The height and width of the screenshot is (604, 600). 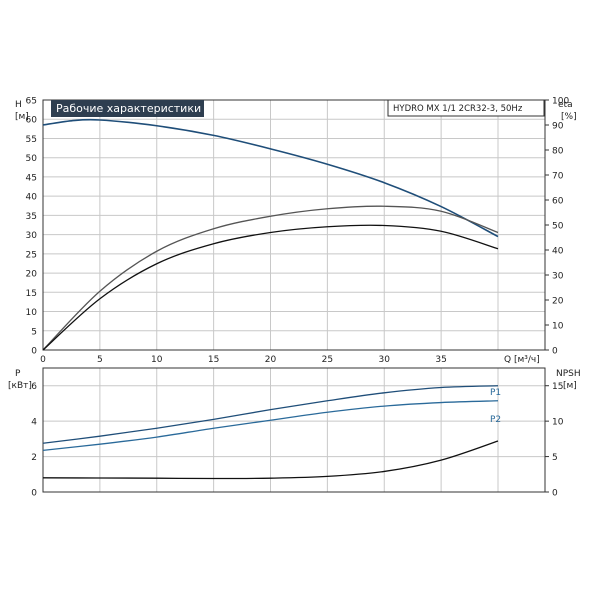 What do you see at coordinates (34, 494) in the screenshot?
I see `bottom-y-left-tick-label: 0` at bounding box center [34, 494].